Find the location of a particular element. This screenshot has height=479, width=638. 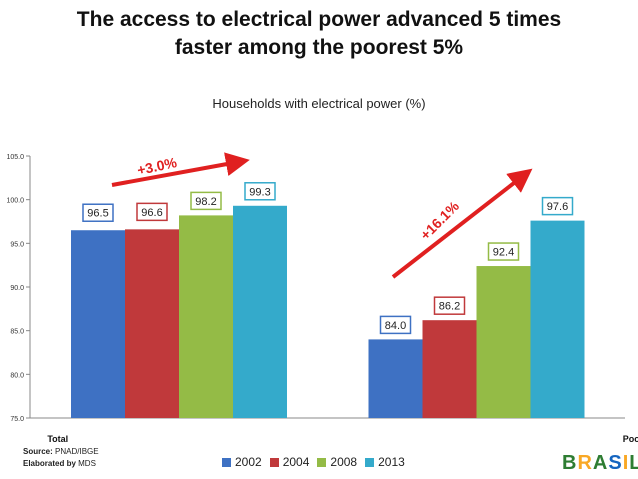

legend-item-2013: 2013 is located at coordinates (385, 462).